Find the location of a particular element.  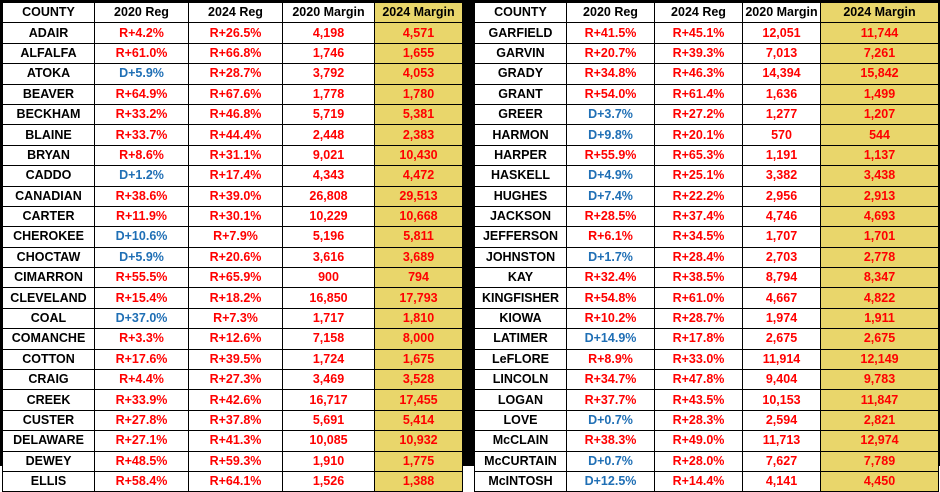

margin-2024-cell: 1,388 is located at coordinates (418, 481).